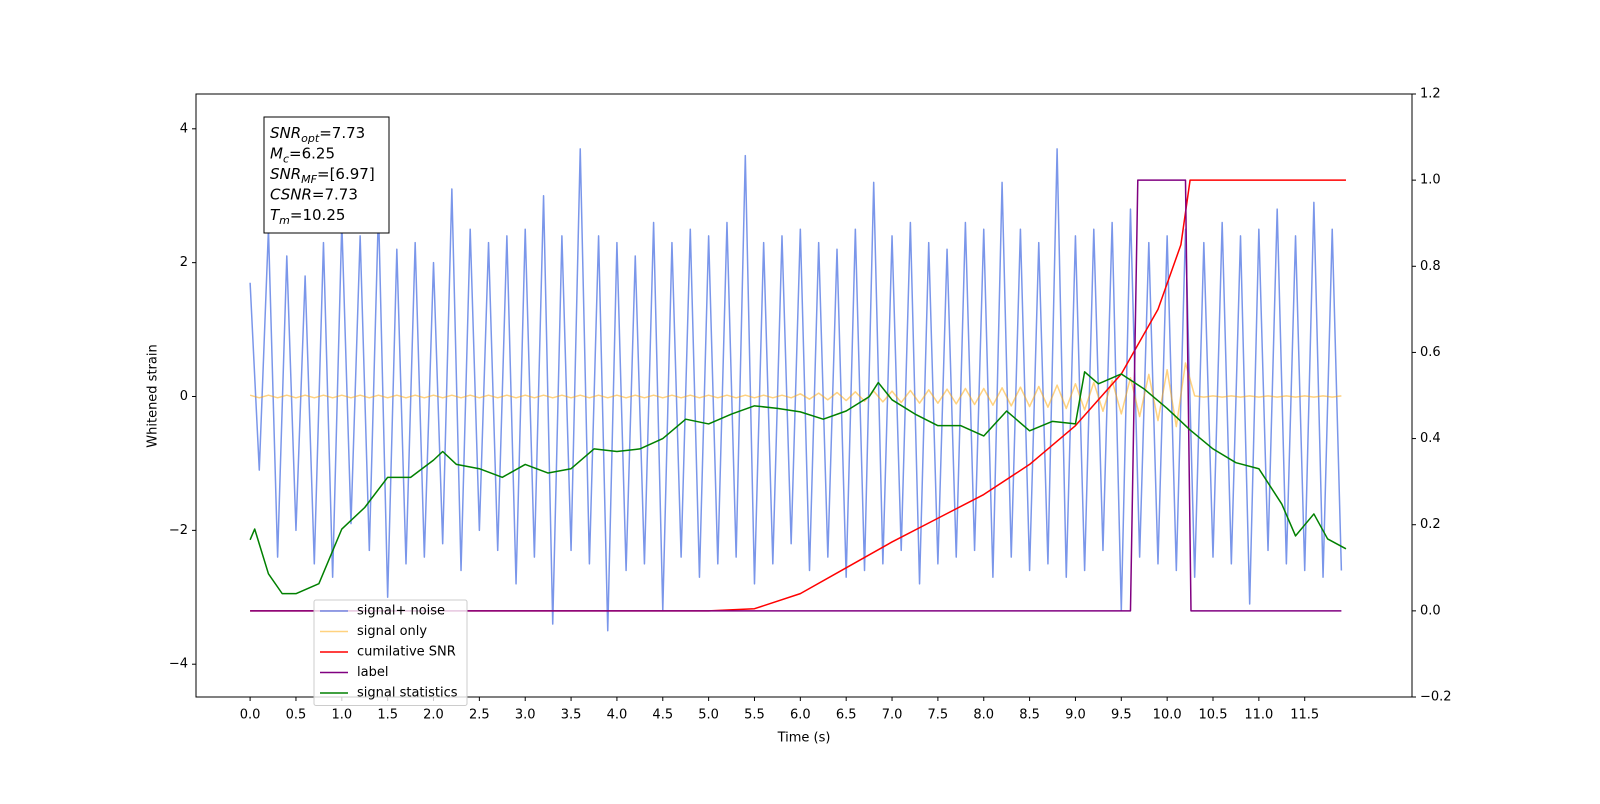 The width and height of the screenshot is (1600, 804). I want to click on x-tick-label: 7.5, so click(938, 715).